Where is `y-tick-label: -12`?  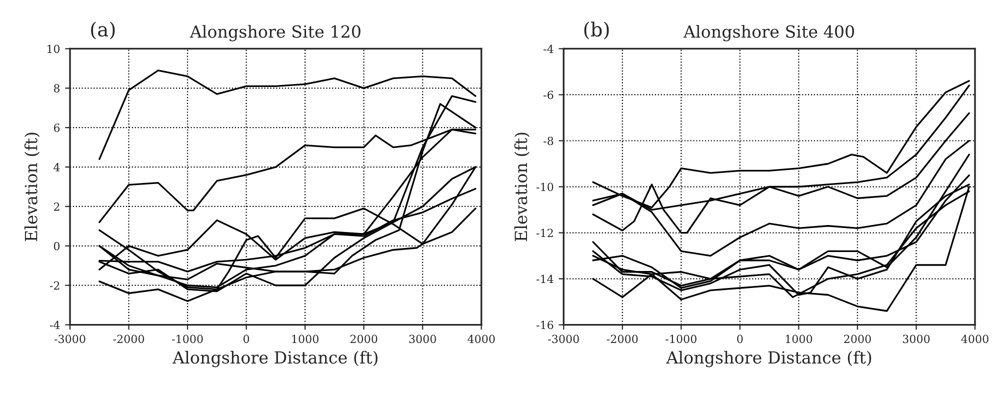
y-tick-label: -12 is located at coordinates (544, 232).